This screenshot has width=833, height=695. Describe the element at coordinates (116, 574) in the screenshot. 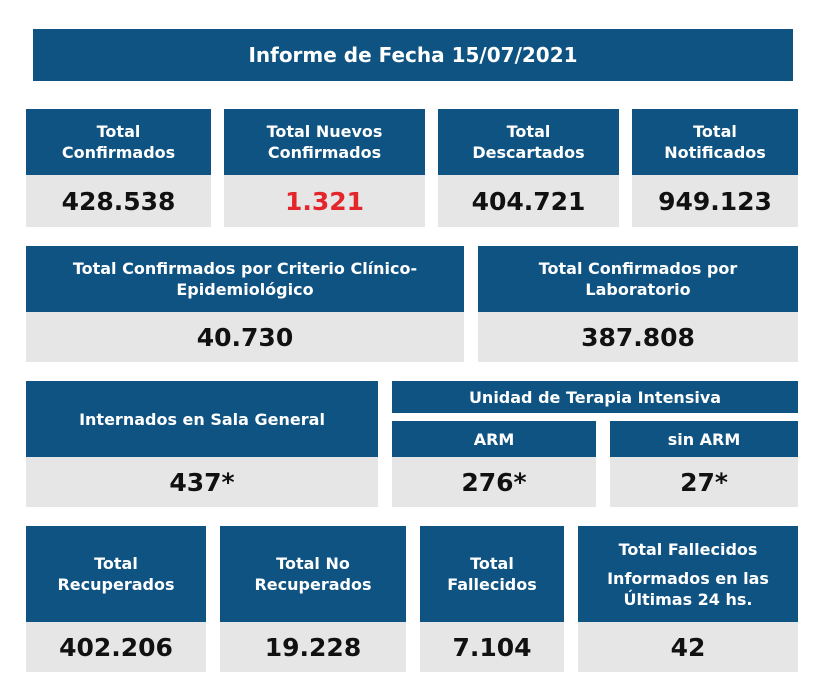

I see `total-recuperados-header: Total Recuperados` at that location.